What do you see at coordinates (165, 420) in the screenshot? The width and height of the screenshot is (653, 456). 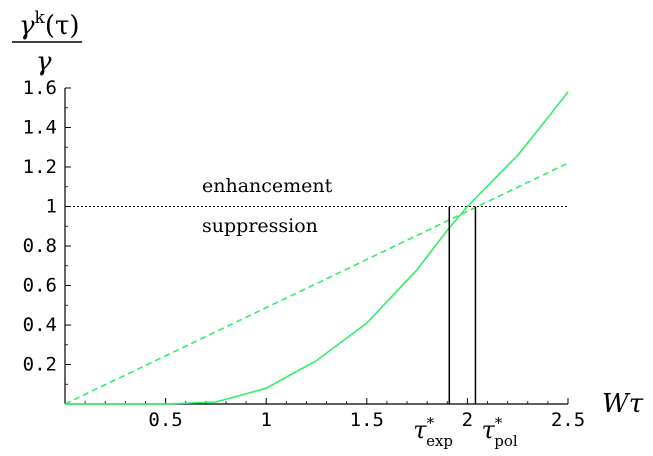 I see `x-tick-label: 0.5` at bounding box center [165, 420].